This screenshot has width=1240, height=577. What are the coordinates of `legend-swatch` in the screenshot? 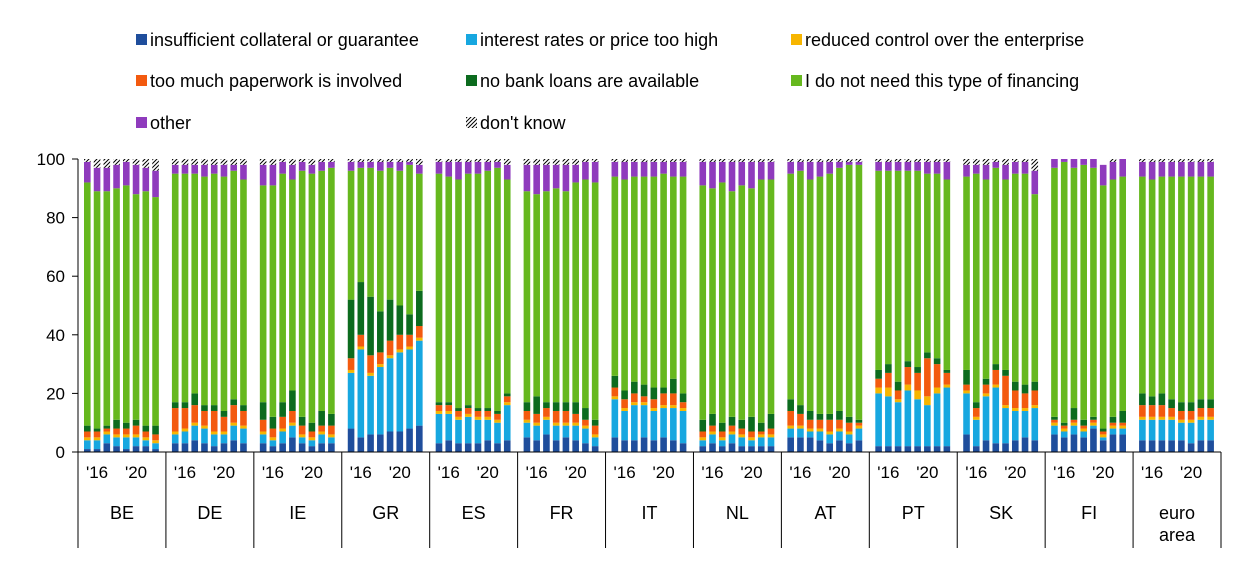 It's located at (141, 39).